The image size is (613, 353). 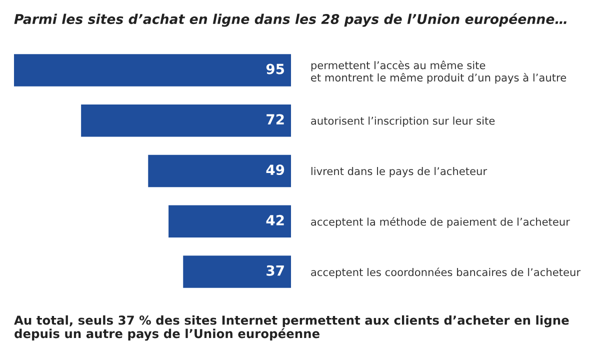 I want to click on y-tick-label: acceptent la méthode de paiement de l’acheteur, so click(x=440, y=222).